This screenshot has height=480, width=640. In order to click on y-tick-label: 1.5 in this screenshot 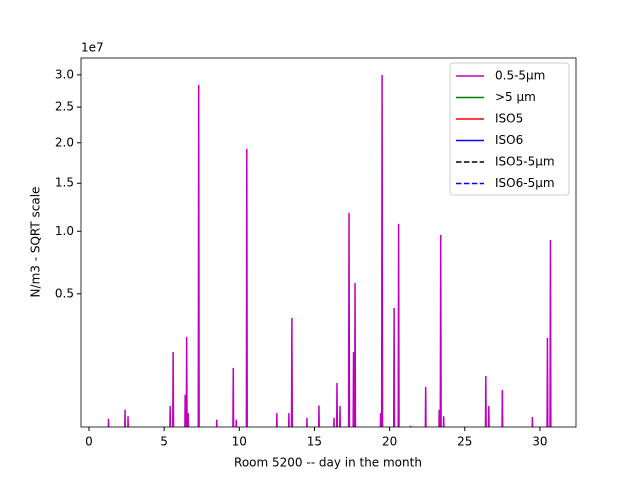, I will do `click(64, 183)`.